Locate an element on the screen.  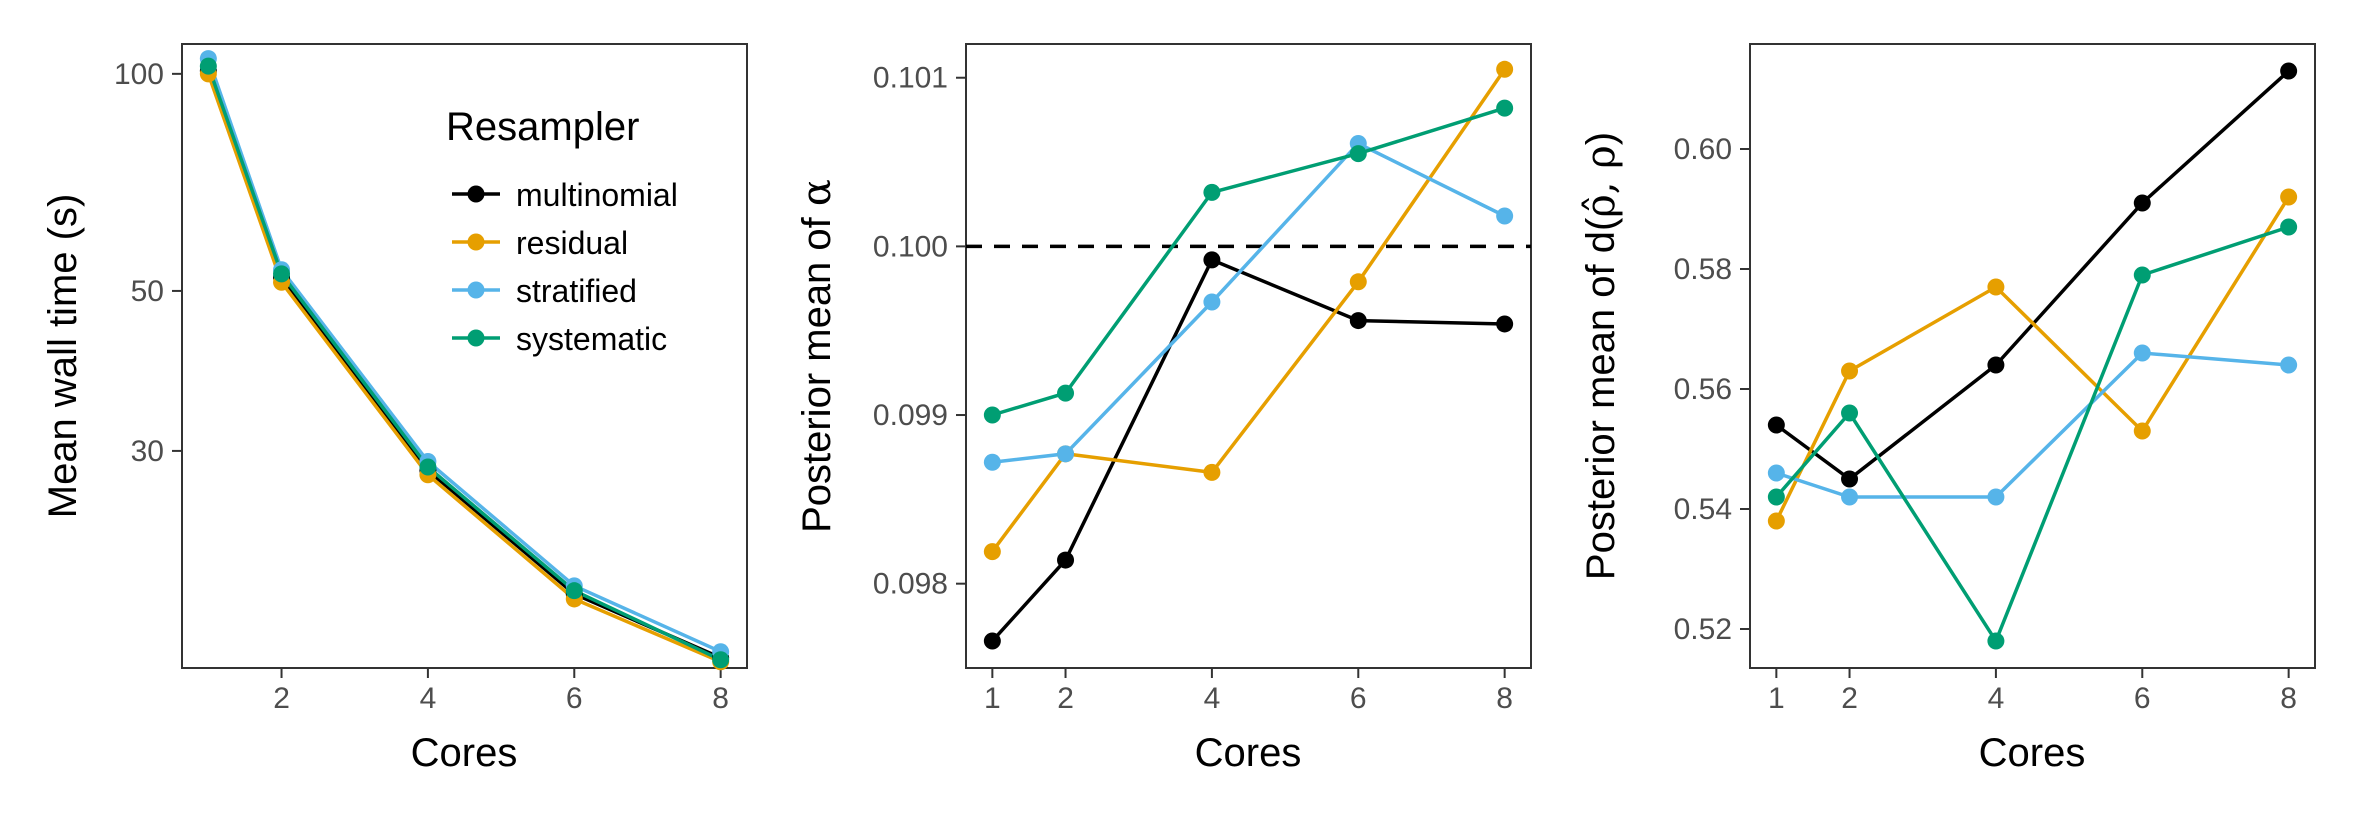
y-axis-title-symbol: ρ̂, ρ is located at coordinates (1601, 181).